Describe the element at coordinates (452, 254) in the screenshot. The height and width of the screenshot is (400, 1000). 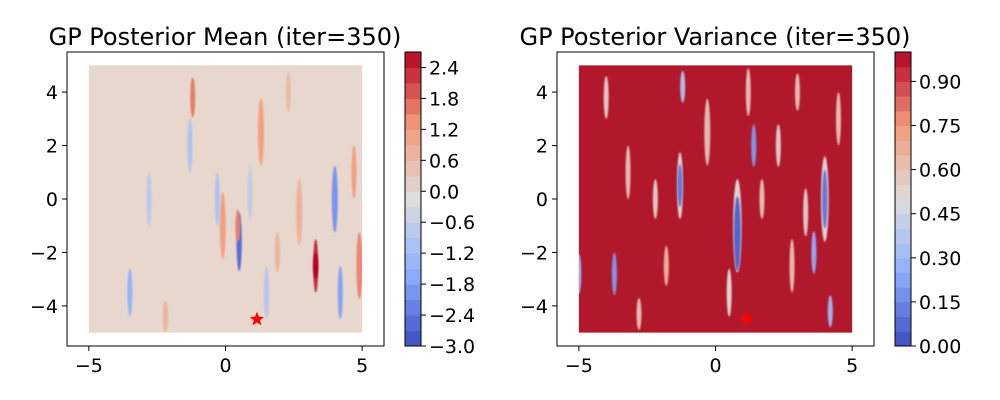
I see `colorbar-tick-label: −1.2` at that location.